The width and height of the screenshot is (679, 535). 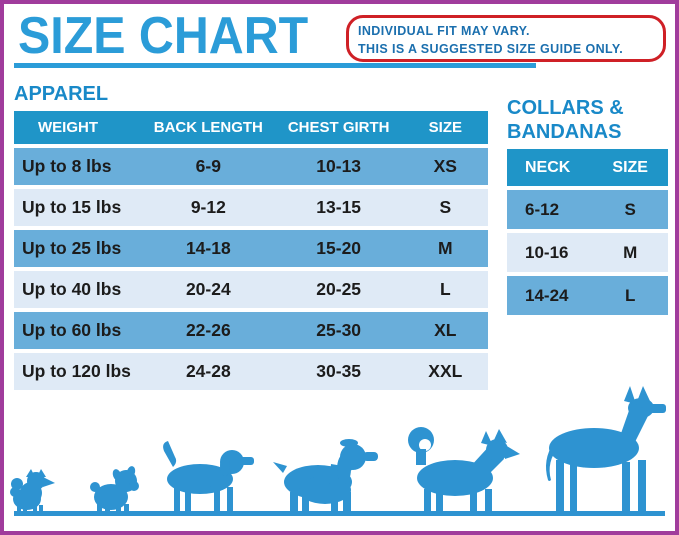 I want to click on page-title: SIZE CHART, so click(x=163, y=36).